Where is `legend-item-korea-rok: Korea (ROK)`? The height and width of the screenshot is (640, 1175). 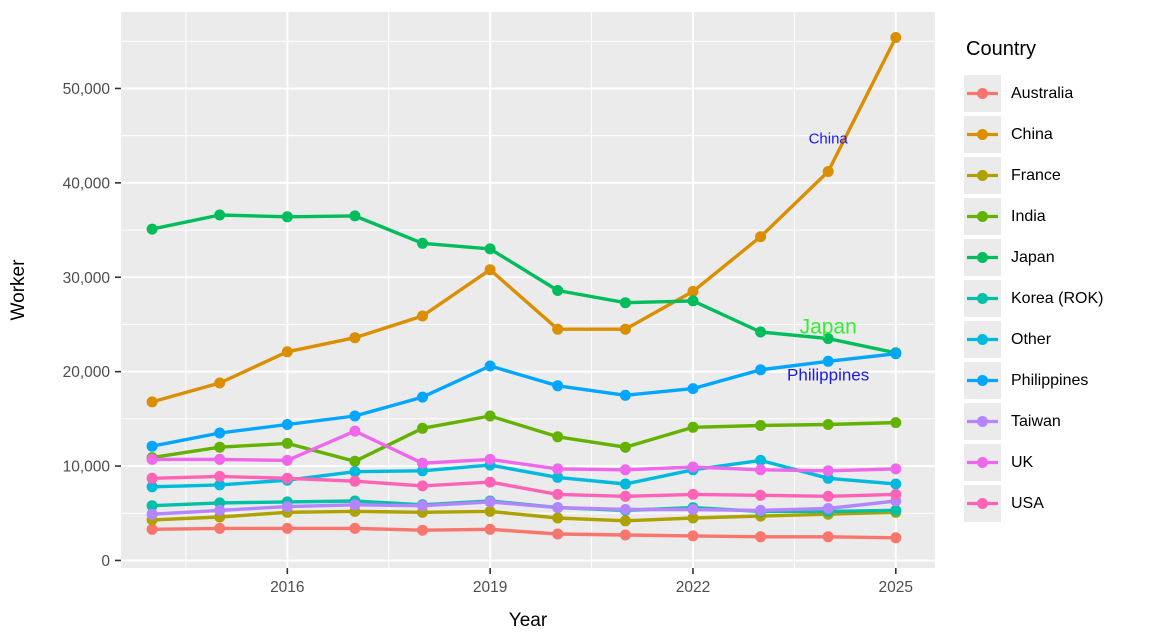
legend-item-korea-rok: Korea (ROK) is located at coordinates (1033, 298).